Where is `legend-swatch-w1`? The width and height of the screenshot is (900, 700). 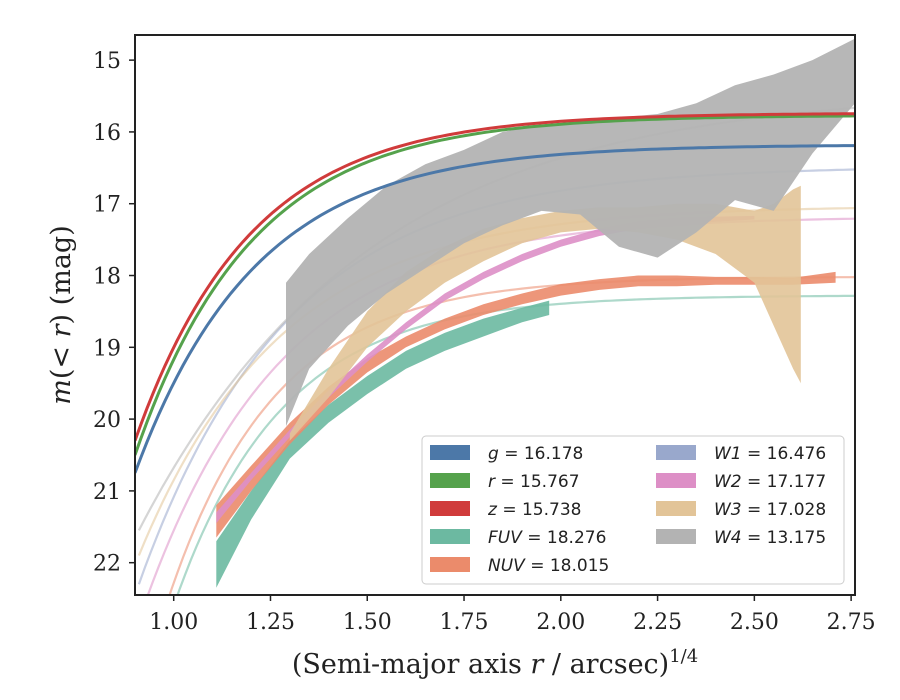 legend-swatch-w1 is located at coordinates (676, 452).